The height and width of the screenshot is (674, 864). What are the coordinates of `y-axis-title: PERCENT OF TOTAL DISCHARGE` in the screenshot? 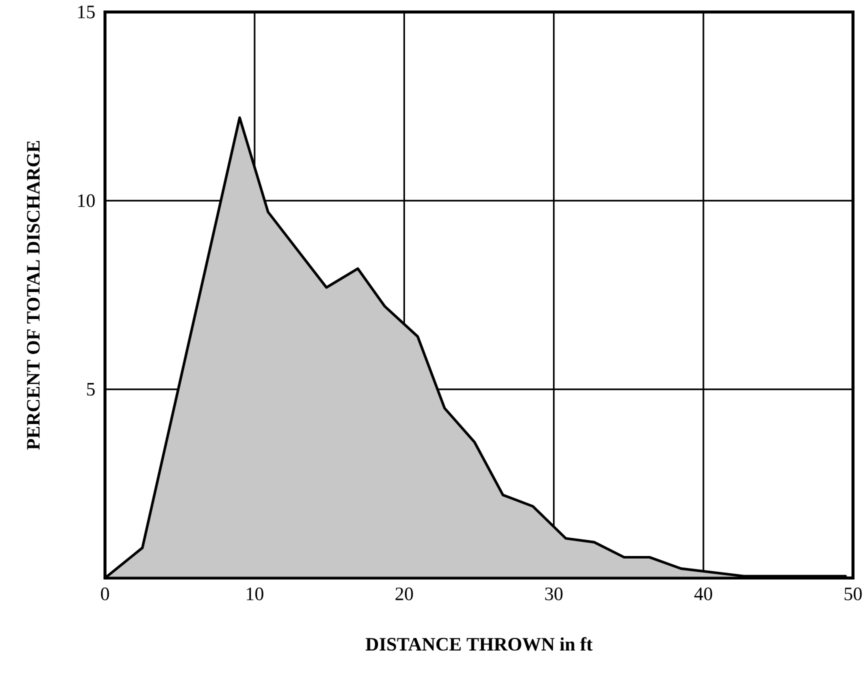 It's located at (33, 295).